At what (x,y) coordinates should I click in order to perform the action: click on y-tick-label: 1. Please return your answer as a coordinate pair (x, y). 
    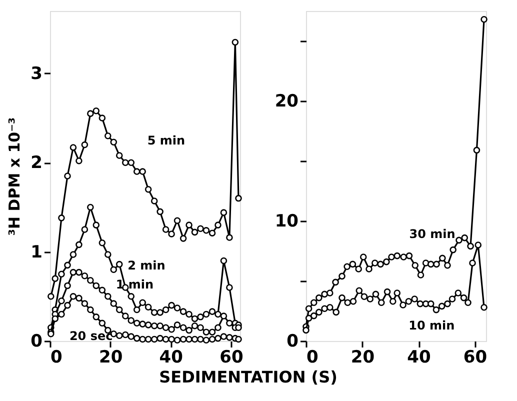
    Looking at the image, I should click on (36, 252).